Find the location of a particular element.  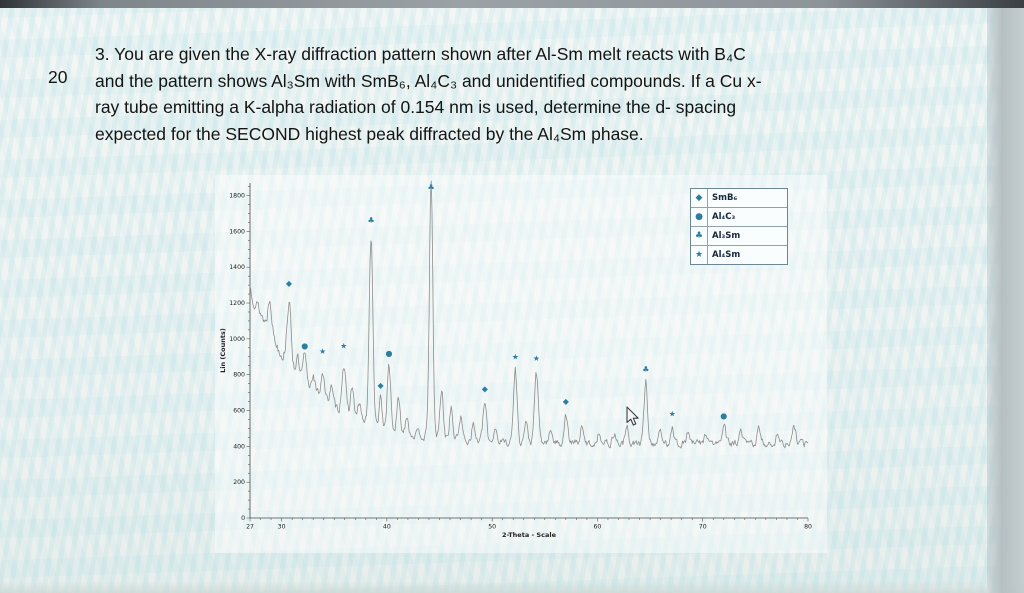

svg-text: 50 is located at coordinates (492, 527).